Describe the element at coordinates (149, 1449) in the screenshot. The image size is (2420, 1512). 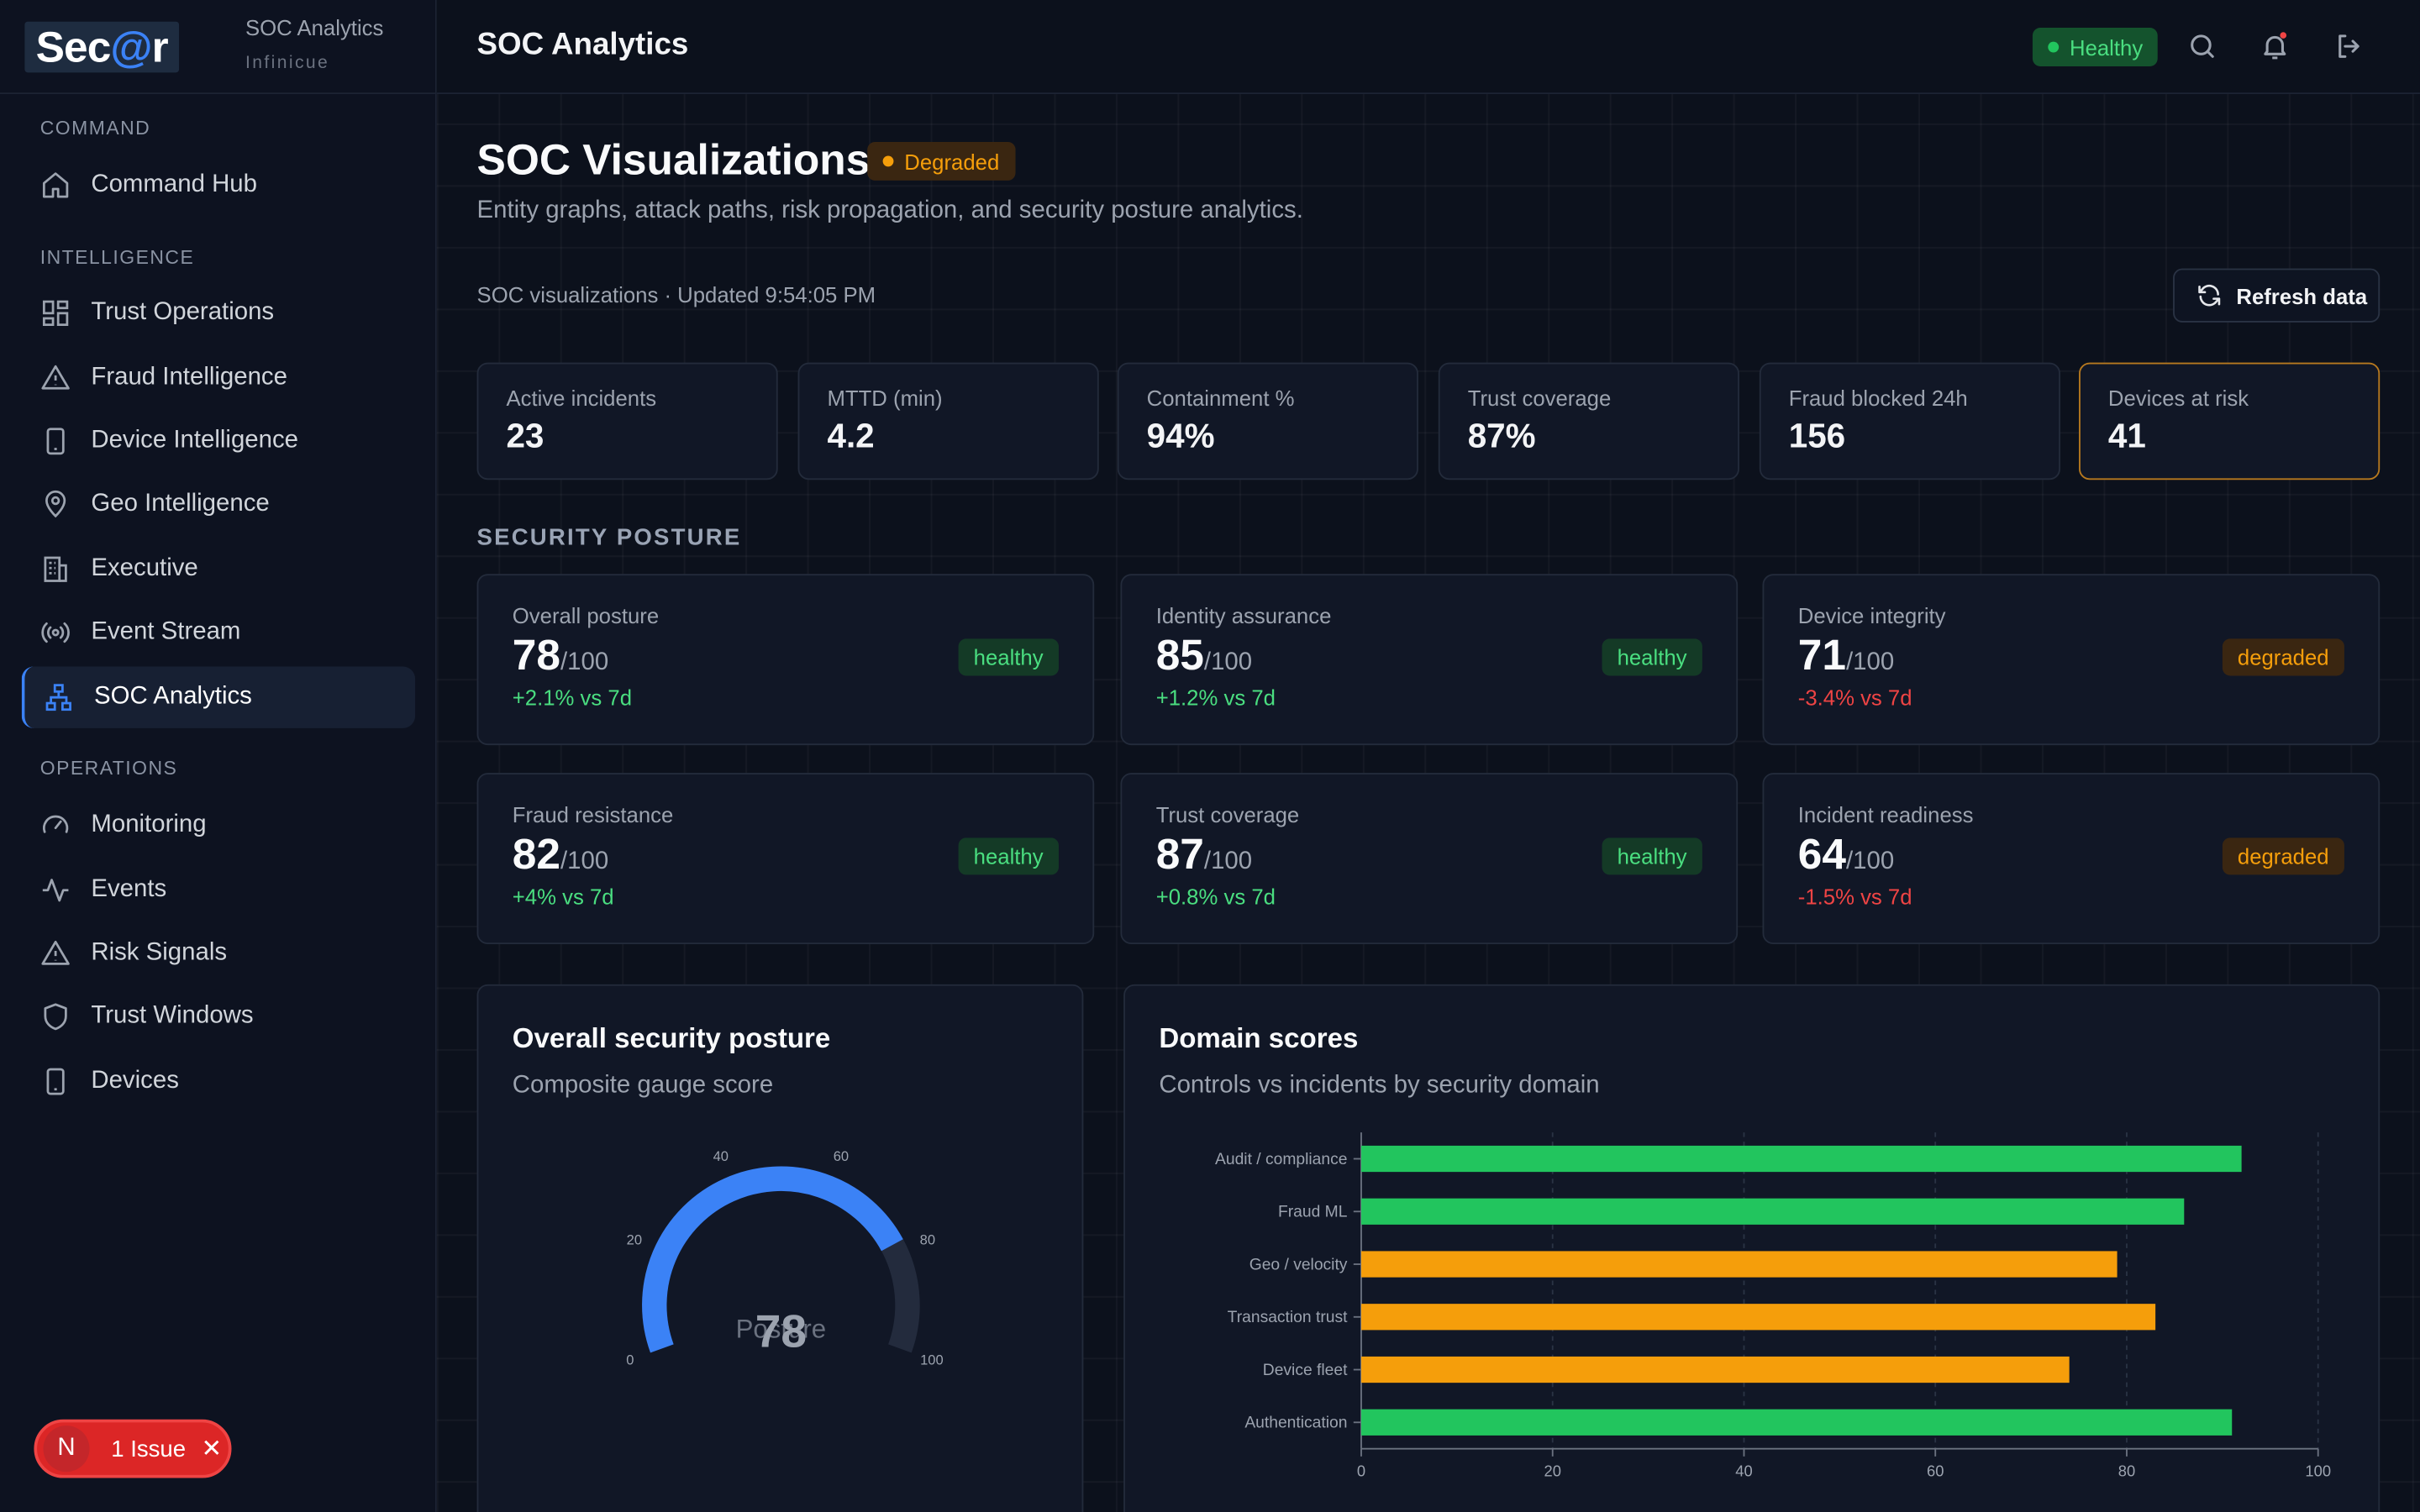
I see `issues-label: 1 Issue` at that location.